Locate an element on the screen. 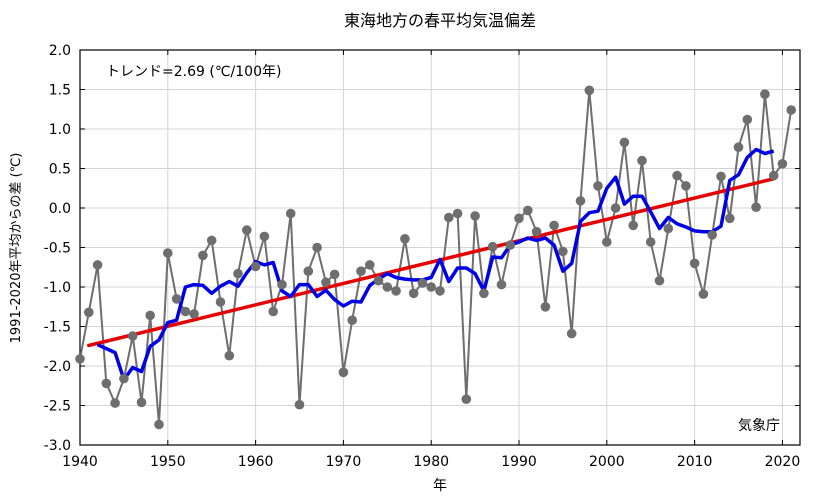 The height and width of the screenshot is (498, 833). x-tick-label: 1990 is located at coordinates (519, 462).